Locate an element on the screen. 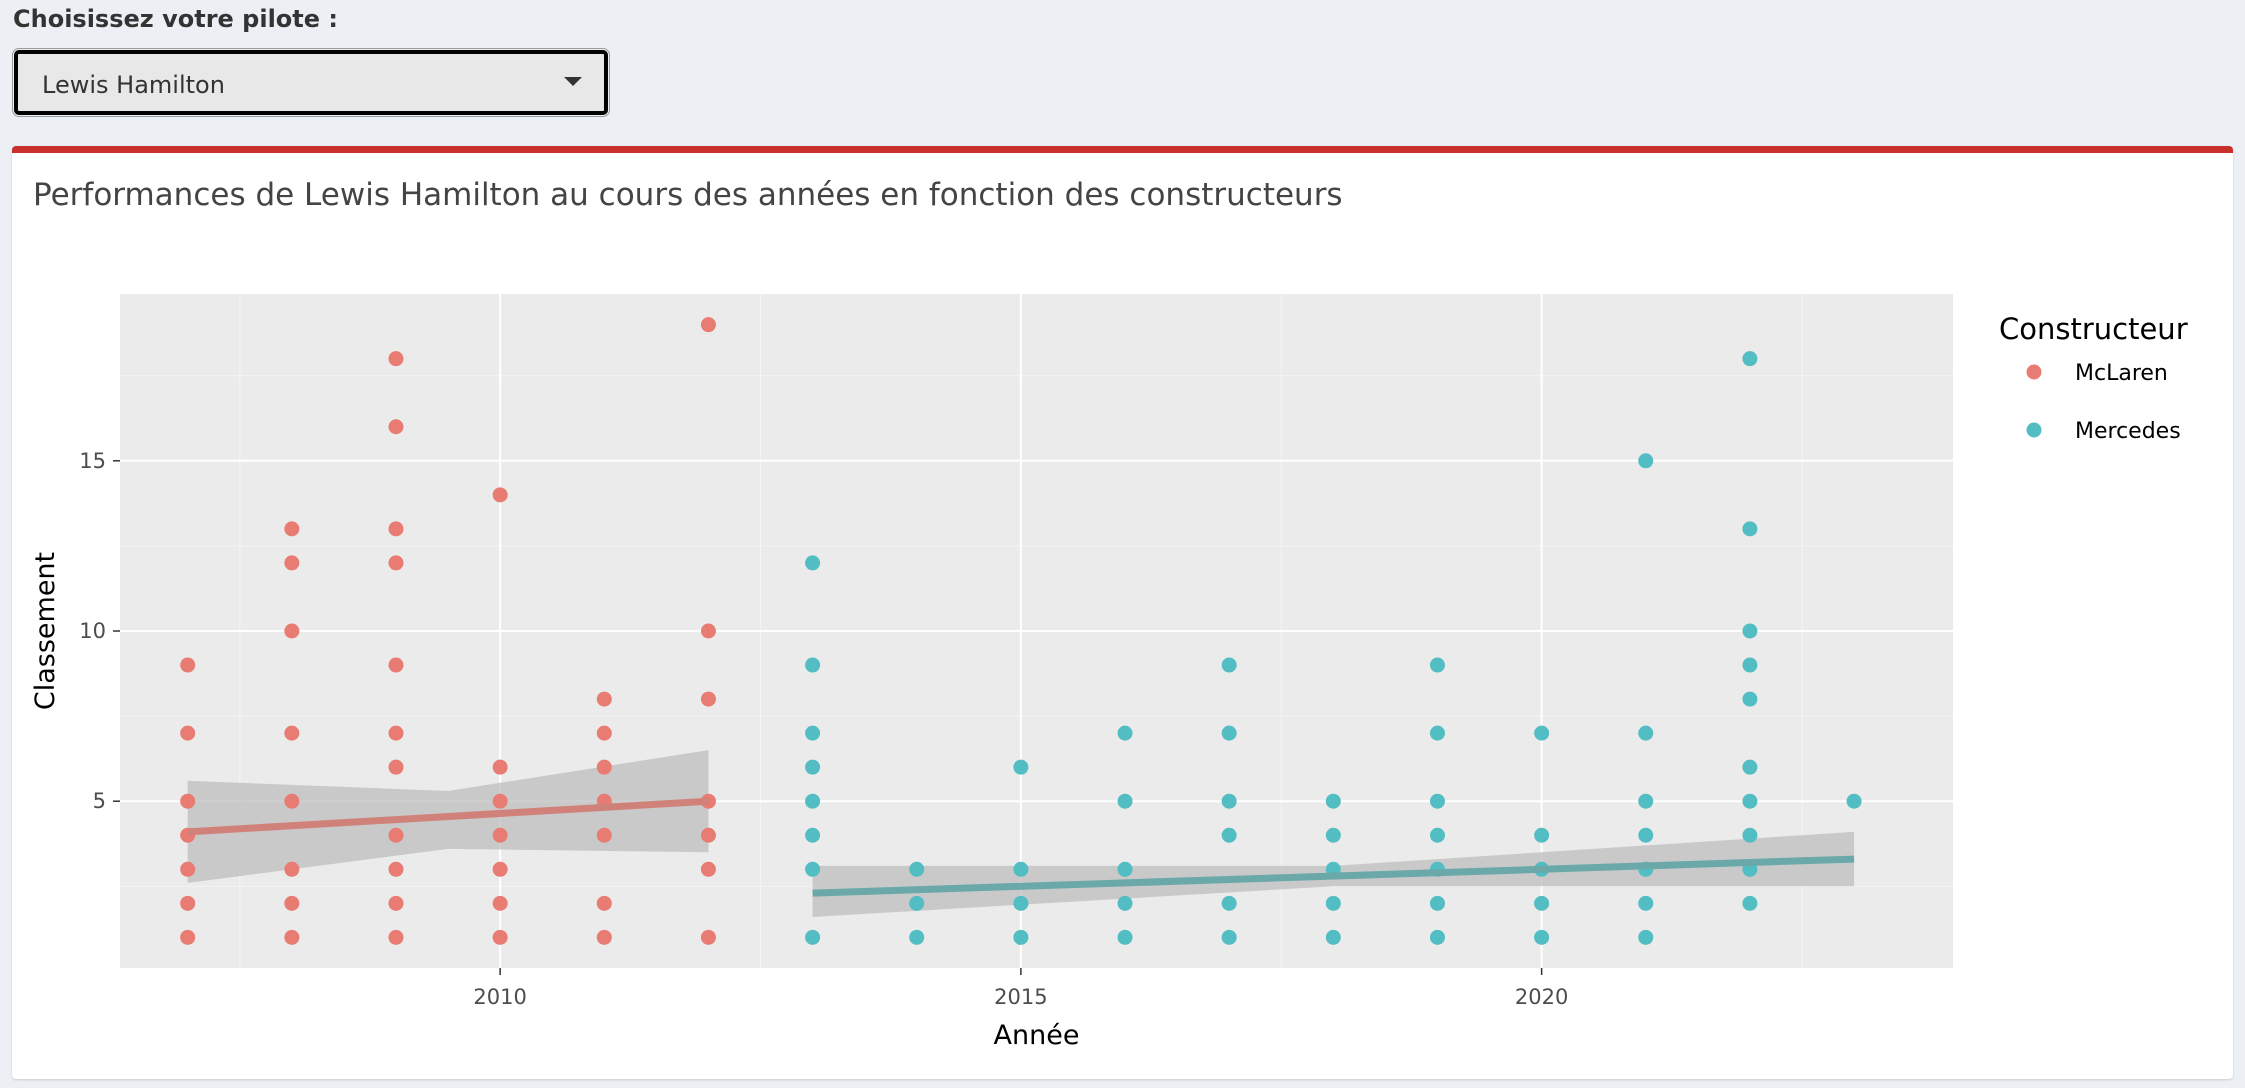 This screenshot has height=1088, width=2245. pilot-selector-label: Choisissez votre pilote : is located at coordinates (175, 19).